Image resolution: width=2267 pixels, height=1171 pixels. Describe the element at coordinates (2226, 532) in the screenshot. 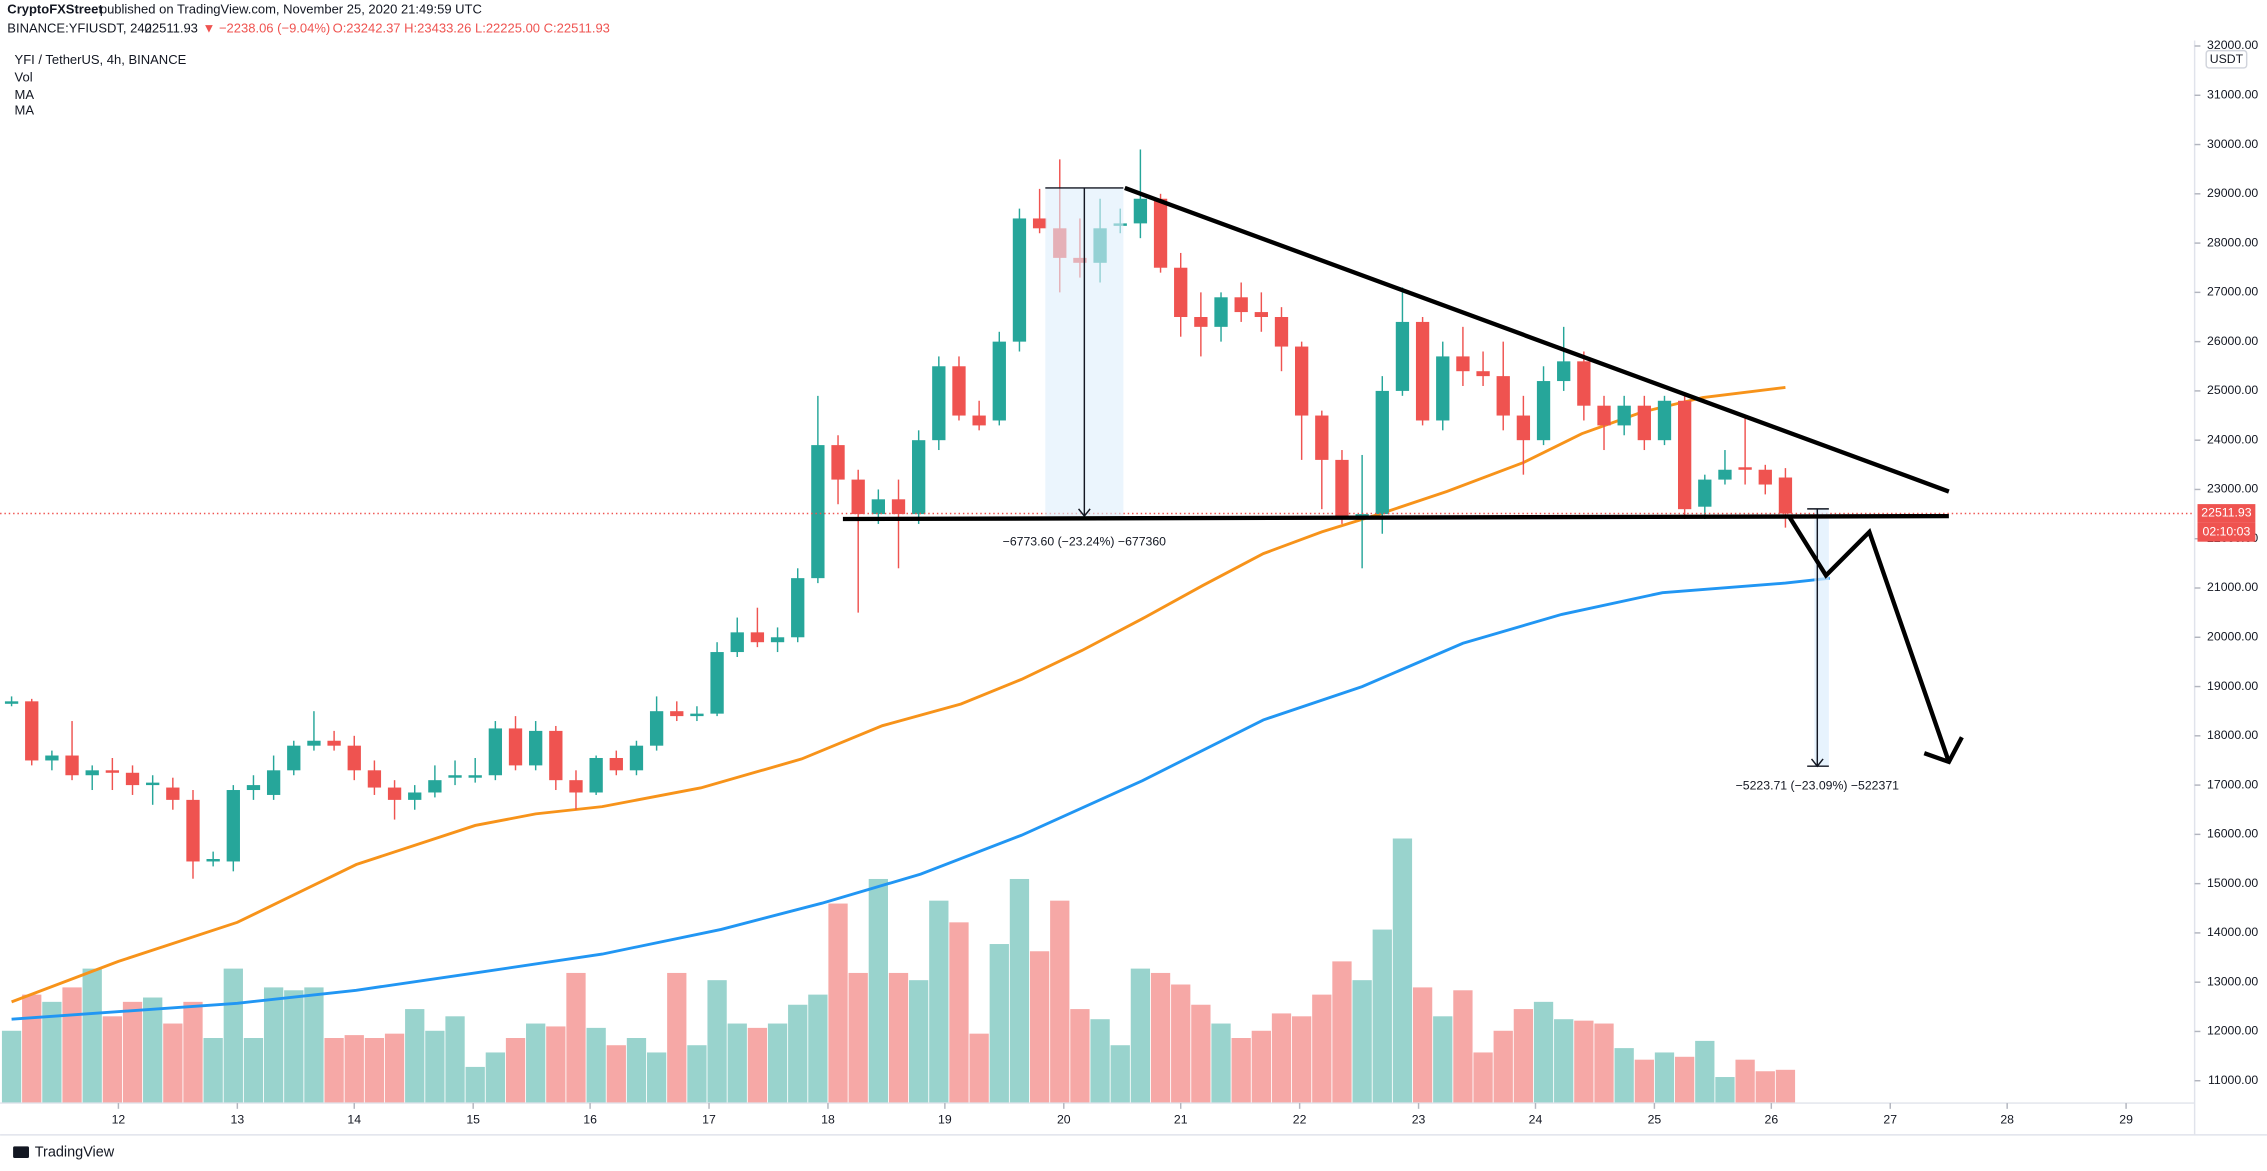

I see `countdown-tag` at that location.